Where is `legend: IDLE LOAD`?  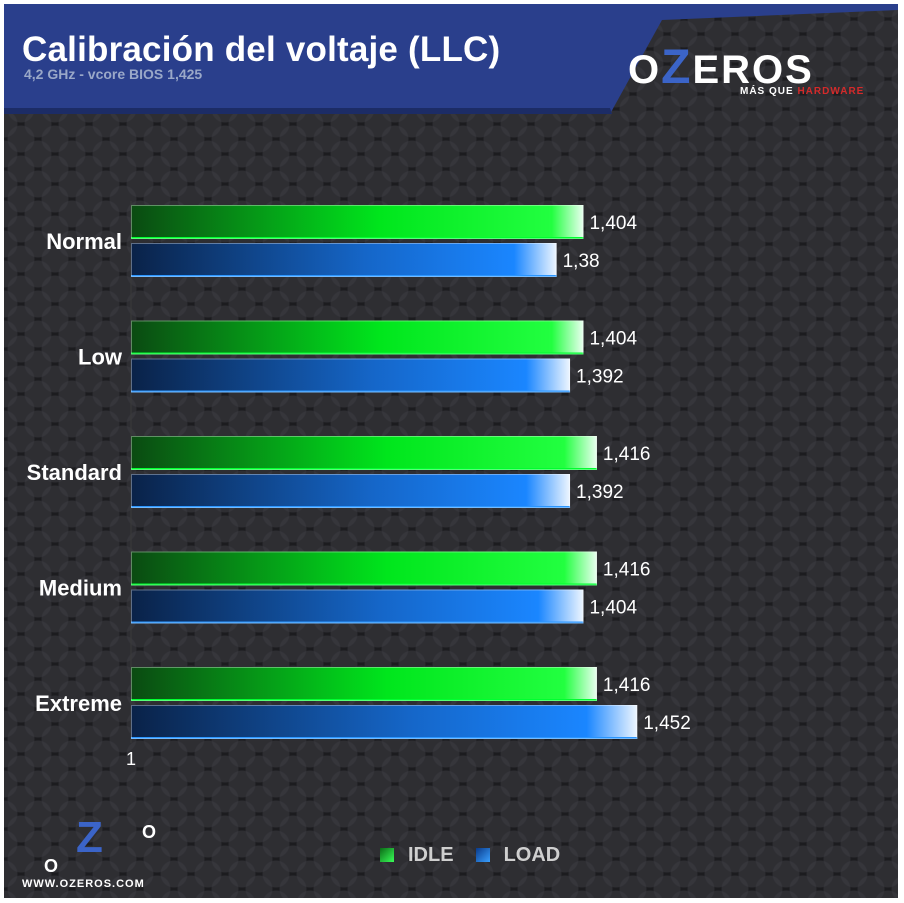 legend: IDLE LOAD is located at coordinates (481, 855).